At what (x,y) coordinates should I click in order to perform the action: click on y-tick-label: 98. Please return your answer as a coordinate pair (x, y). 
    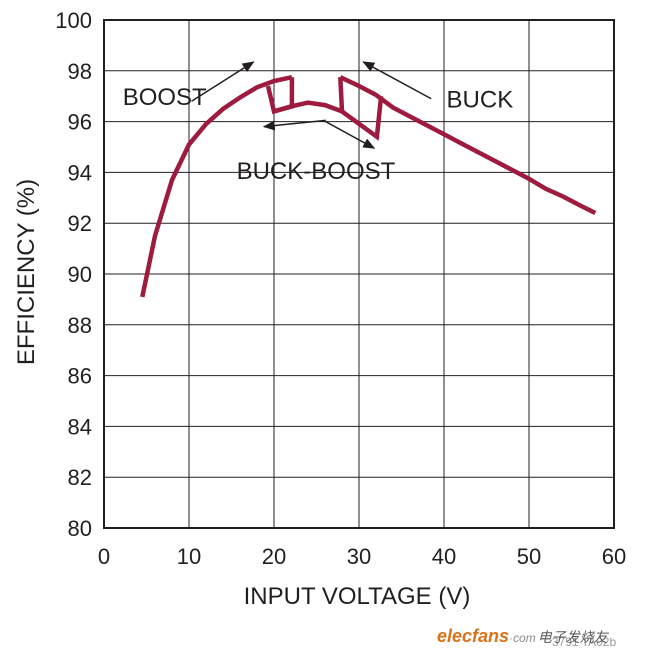
    Looking at the image, I should click on (80, 71).